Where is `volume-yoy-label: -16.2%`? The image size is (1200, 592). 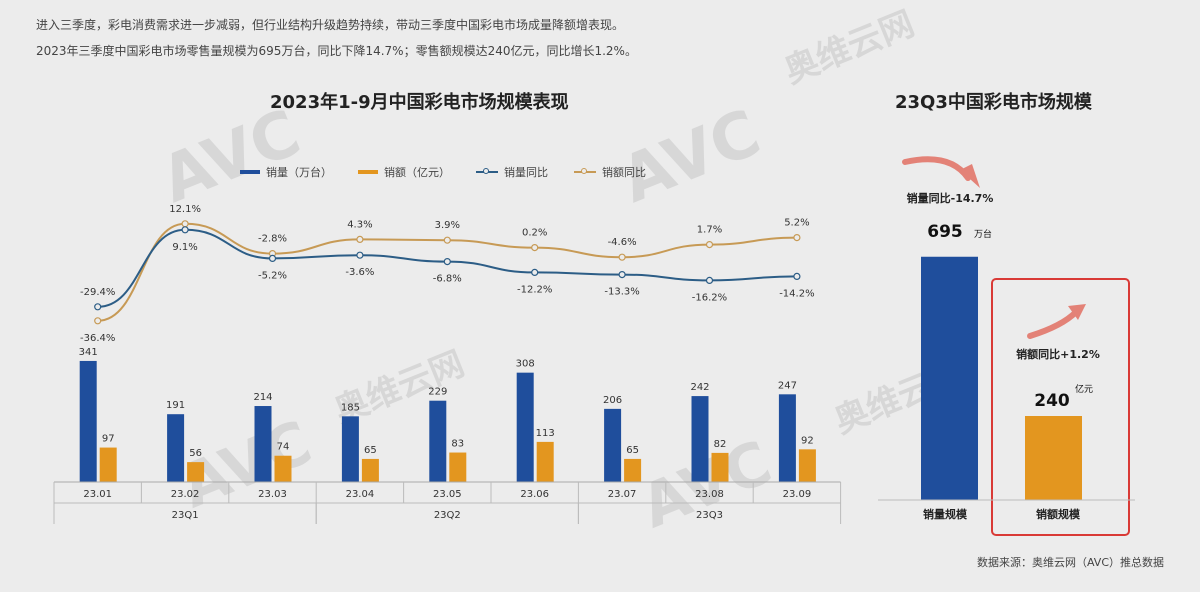
volume-yoy-label: -16.2% is located at coordinates (709, 297).